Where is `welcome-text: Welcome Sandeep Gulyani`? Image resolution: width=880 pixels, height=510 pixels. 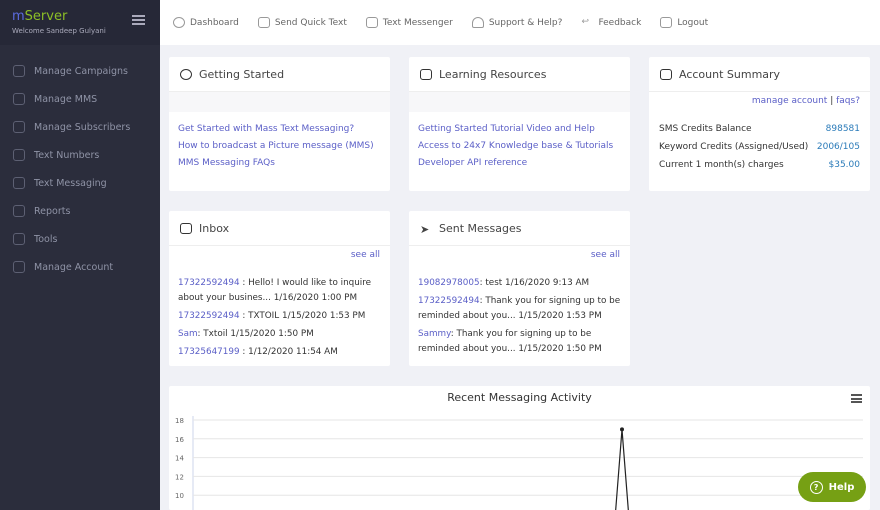
welcome-text: Welcome Sandeep Gulyani is located at coordinates (59, 31).